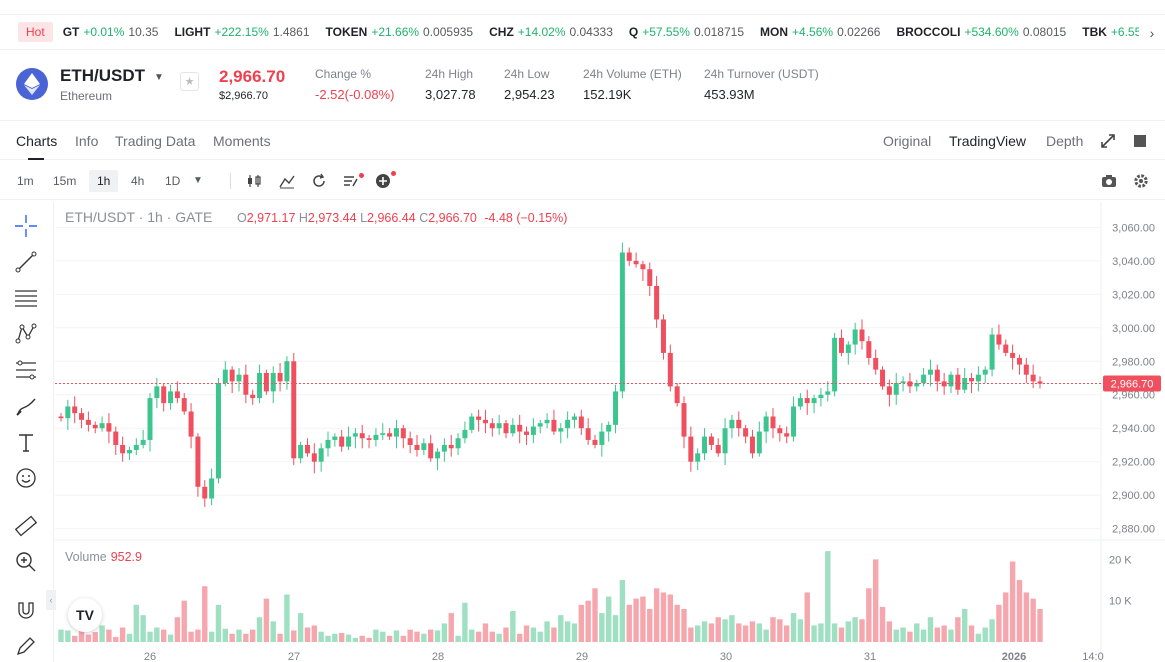 The height and width of the screenshot is (662, 1165). I want to click on stat-turnover: 24h Turnover (USDT) 453.93M, so click(761, 84).